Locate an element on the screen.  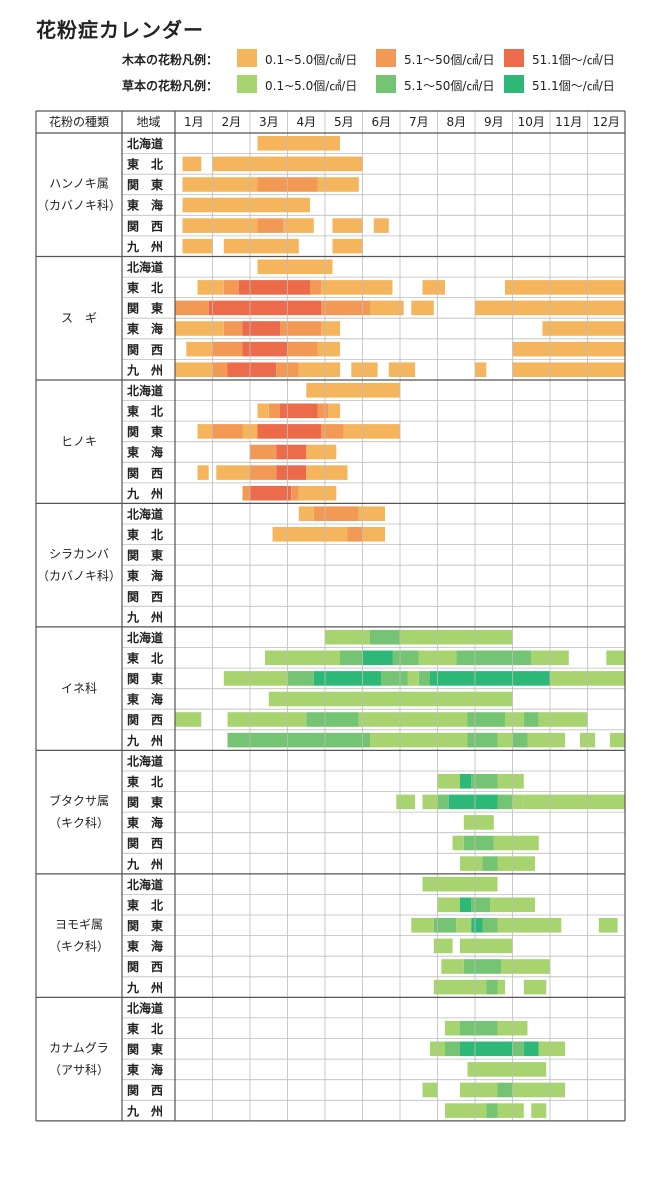
month-label: 3月 is located at coordinates (269, 122).